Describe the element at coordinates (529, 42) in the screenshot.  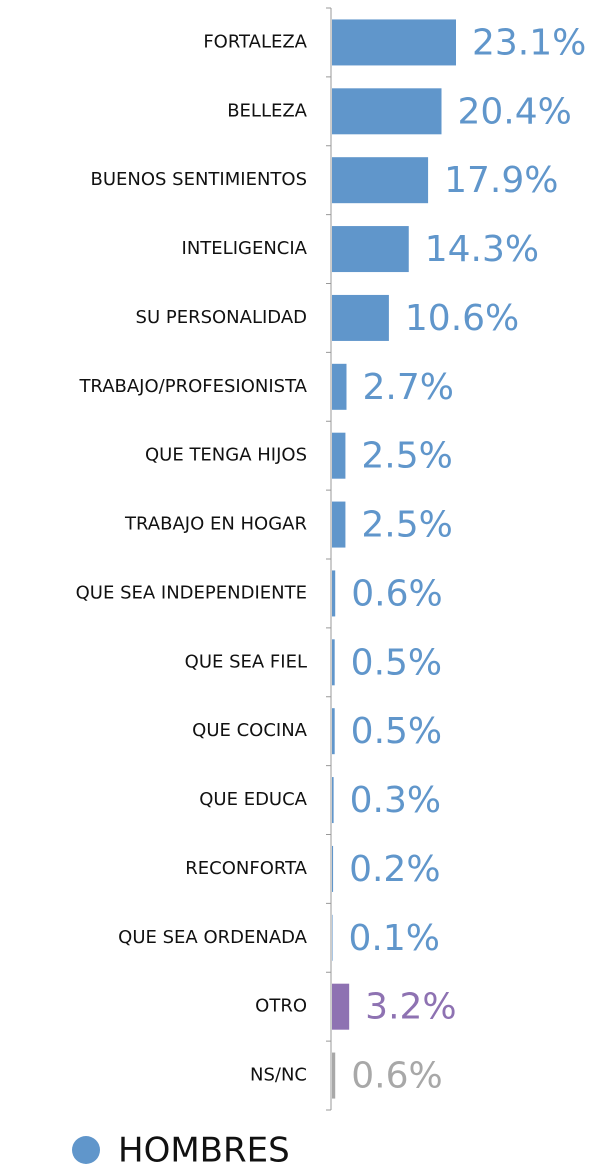
I see `value-label: 23.1%` at that location.